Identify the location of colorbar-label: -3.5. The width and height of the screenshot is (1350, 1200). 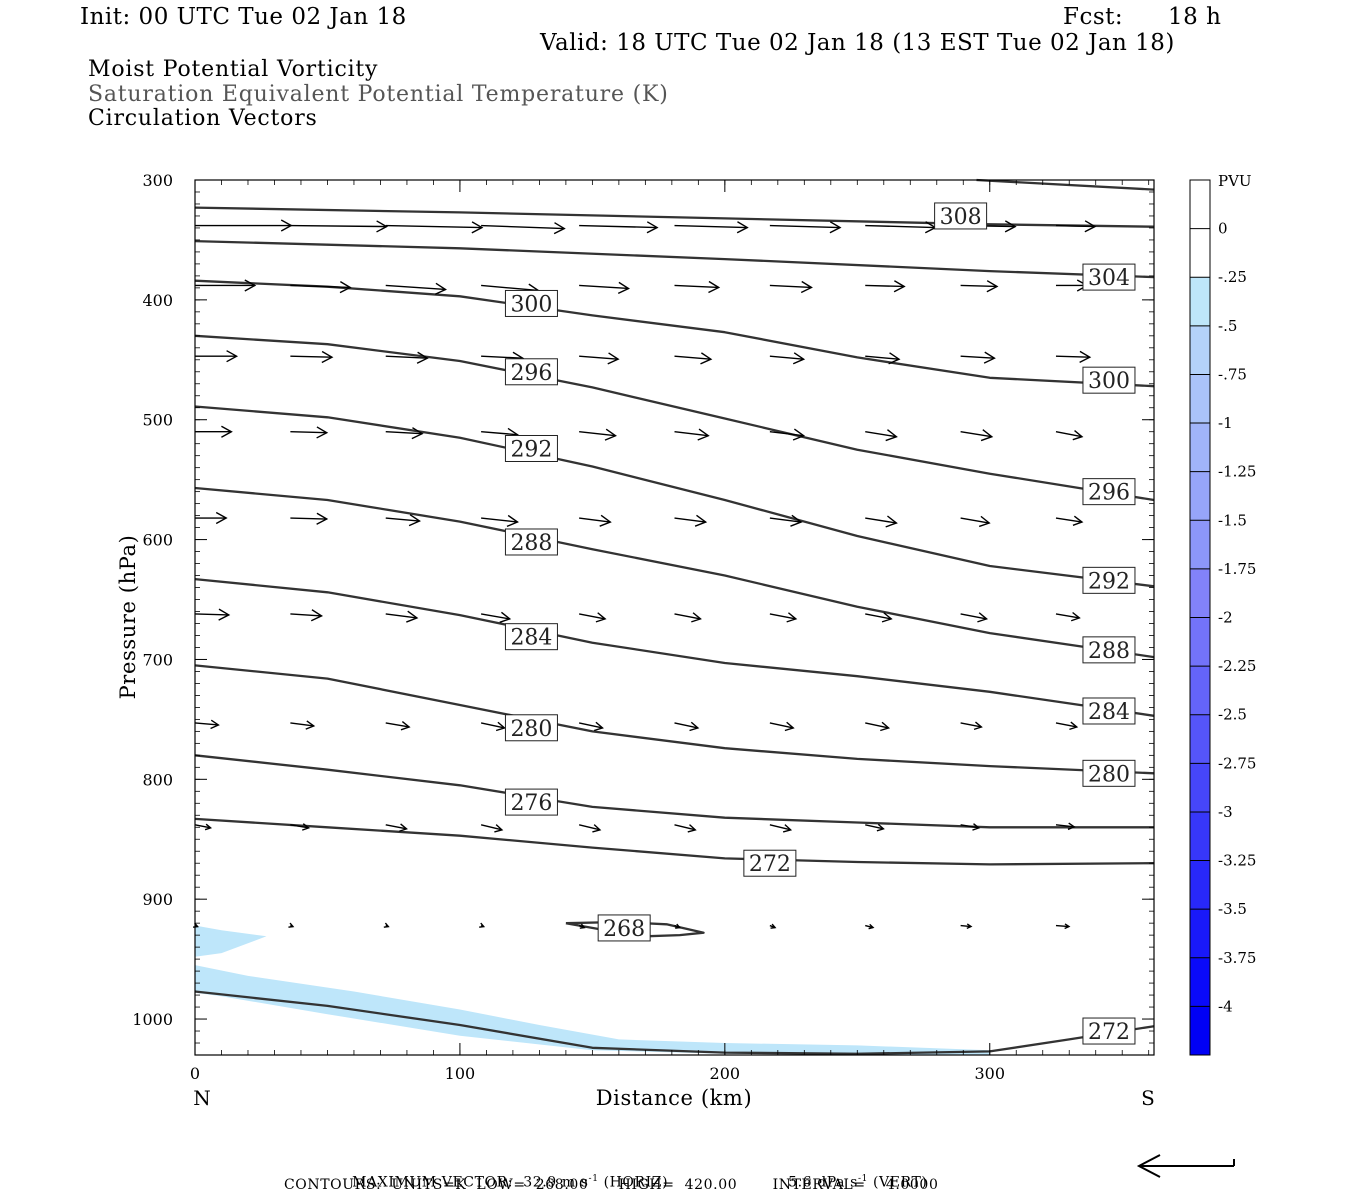
(1232, 909).